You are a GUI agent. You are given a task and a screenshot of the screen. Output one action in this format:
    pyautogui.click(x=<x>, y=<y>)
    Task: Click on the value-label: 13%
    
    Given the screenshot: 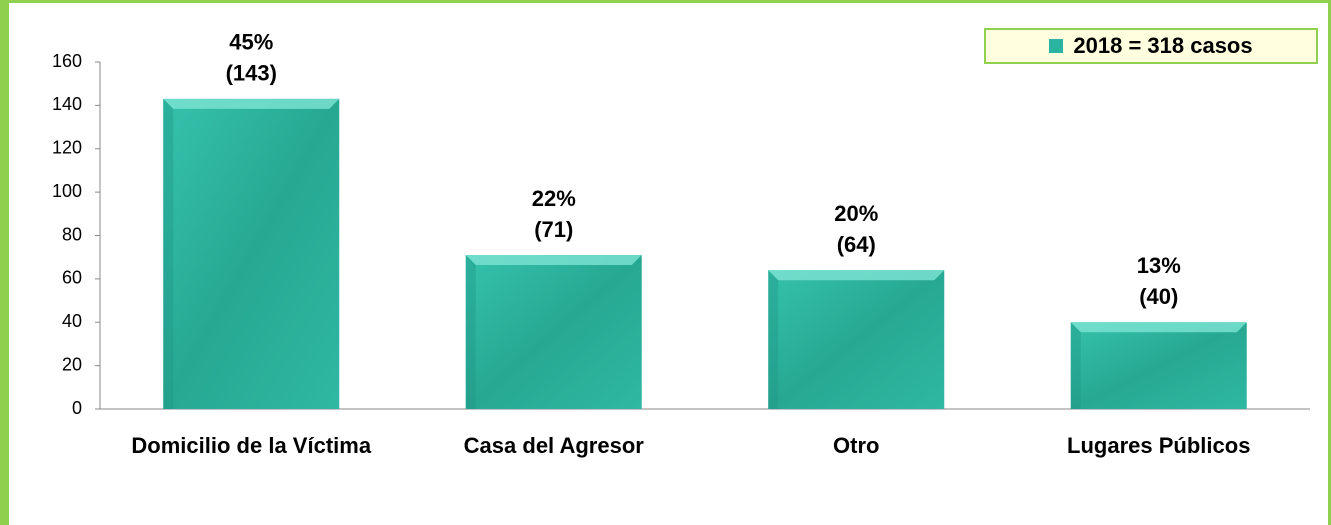 What is the action you would take?
    pyautogui.click(x=1159, y=265)
    